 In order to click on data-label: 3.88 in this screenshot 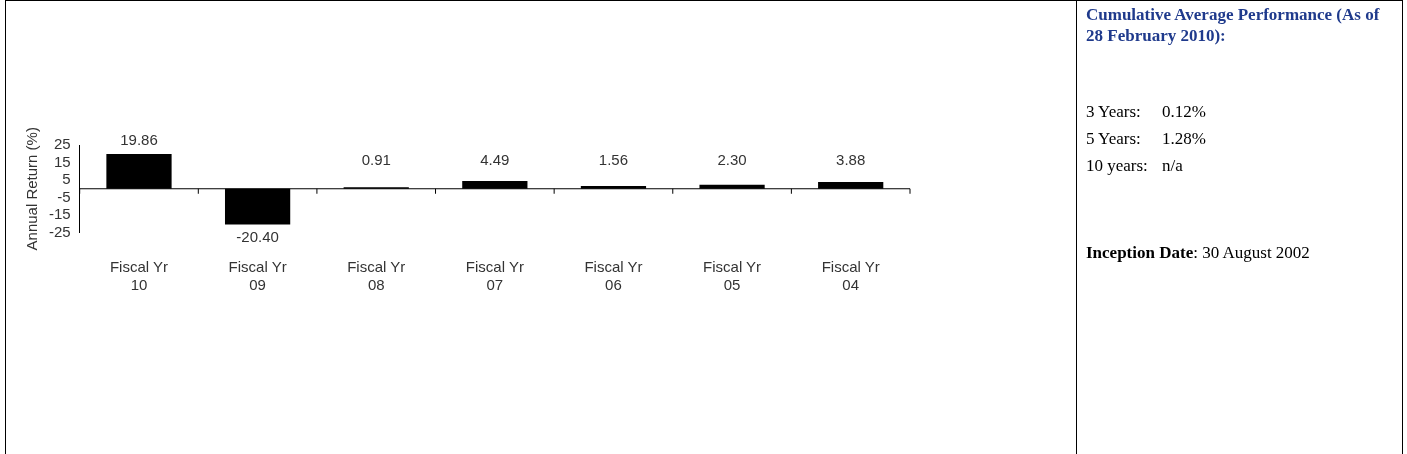, I will do `click(851, 160)`.